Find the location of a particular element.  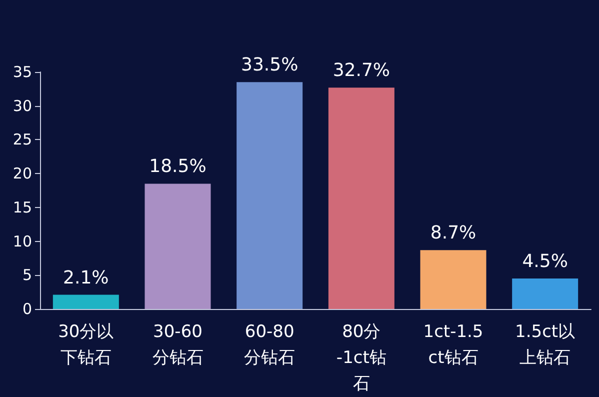

y-tick-label: 15 is located at coordinates (22, 207).